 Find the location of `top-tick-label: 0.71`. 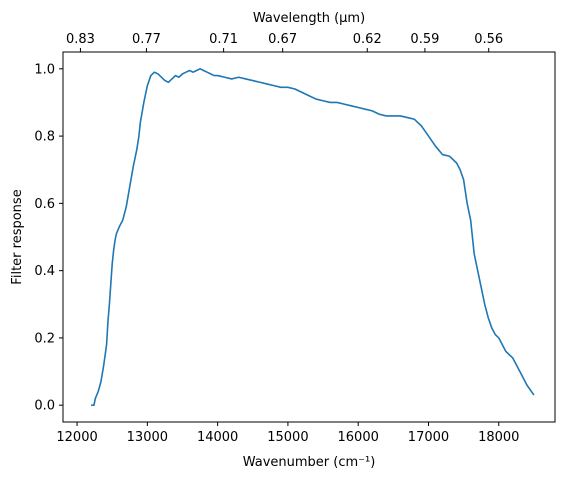

top-tick-label: 0.71 is located at coordinates (223, 39).